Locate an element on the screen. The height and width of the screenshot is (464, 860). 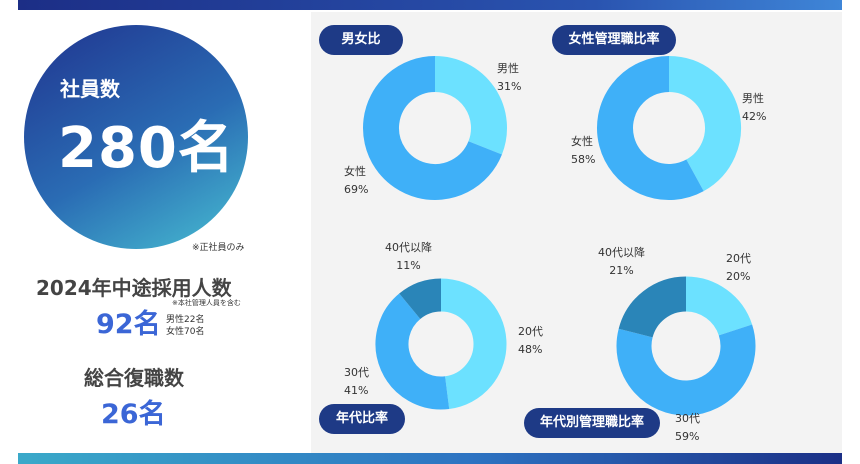
slice-label: 20代 48% is located at coordinates (530, 340).